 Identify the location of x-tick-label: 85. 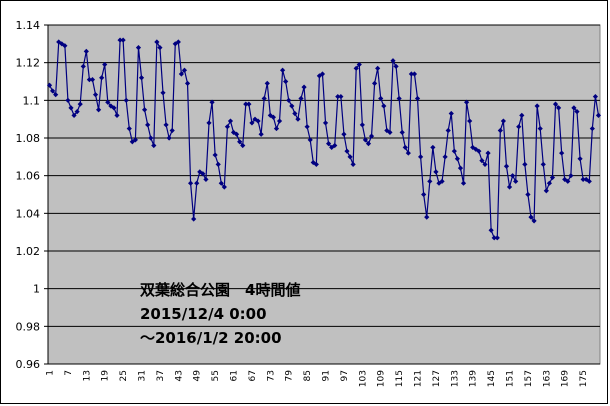
(308, 375).